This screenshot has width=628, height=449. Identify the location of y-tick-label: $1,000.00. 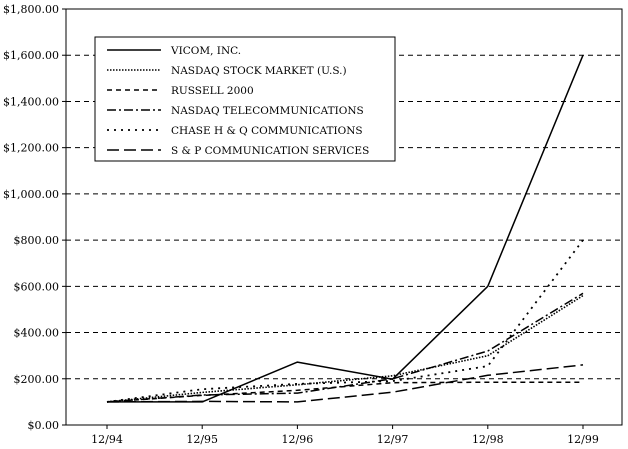
(31, 194).